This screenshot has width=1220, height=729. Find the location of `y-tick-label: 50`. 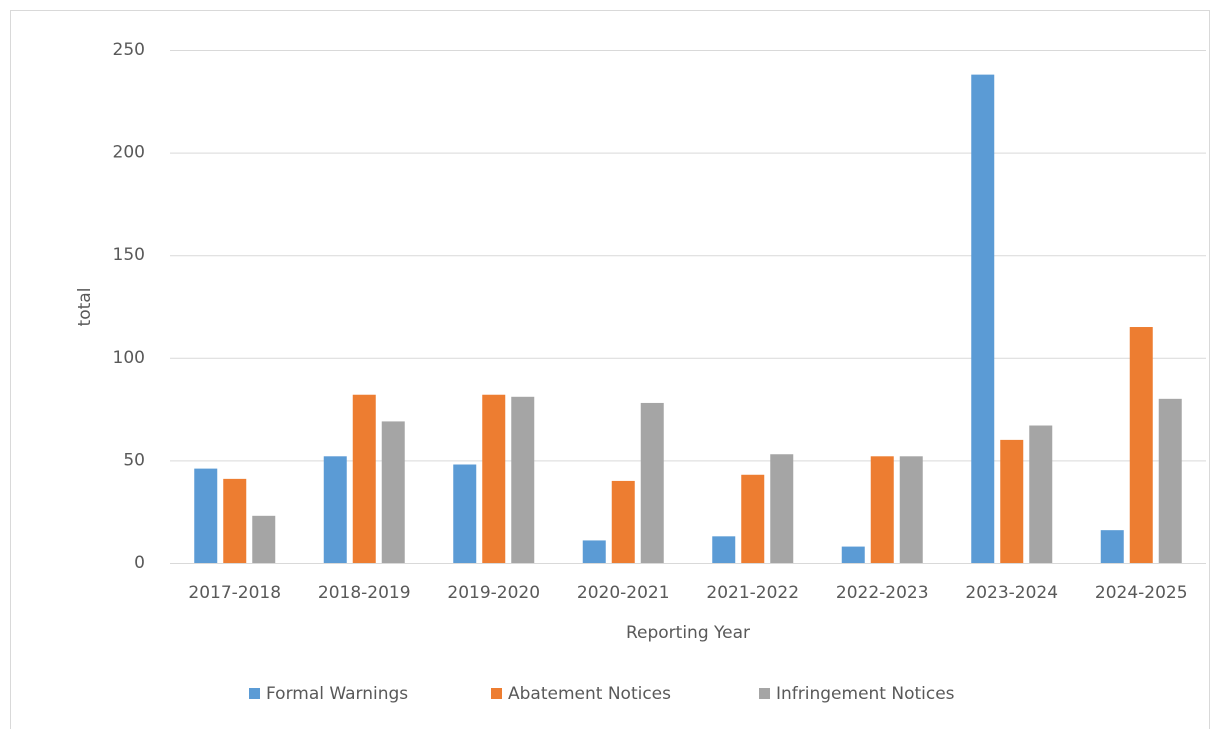

y-tick-label: 50 is located at coordinates (134, 460).